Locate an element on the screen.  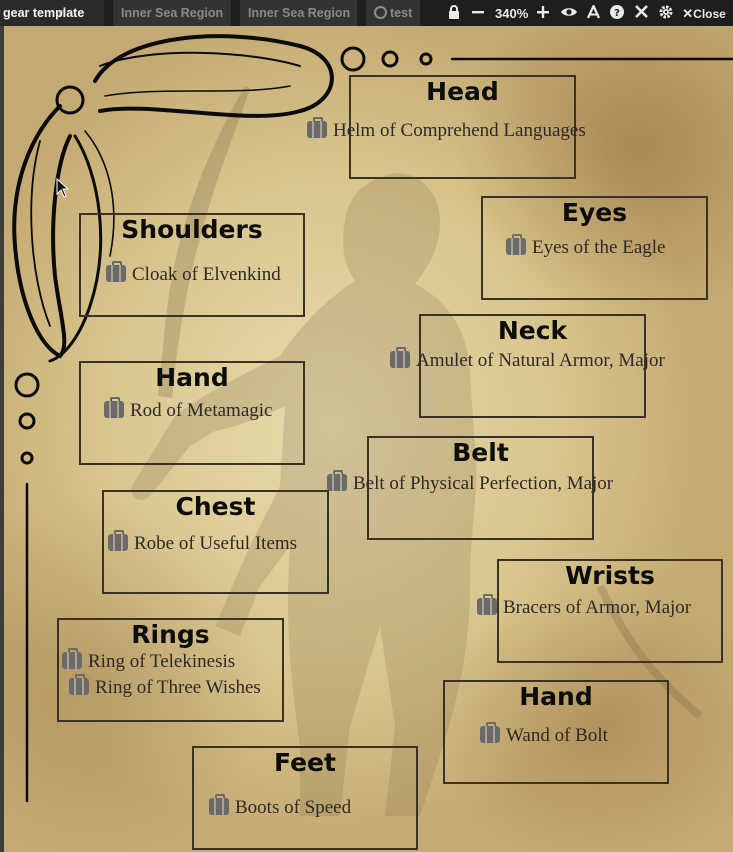
slot-rings: Rings is located at coordinates (170, 670).